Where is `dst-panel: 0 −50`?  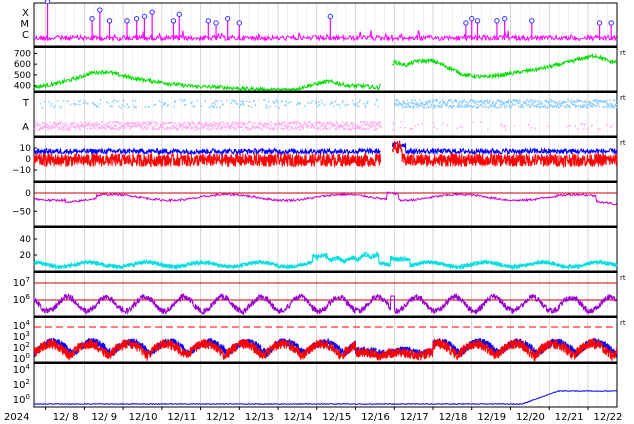
dst-panel: 0 −50 is located at coordinates (314, 203).